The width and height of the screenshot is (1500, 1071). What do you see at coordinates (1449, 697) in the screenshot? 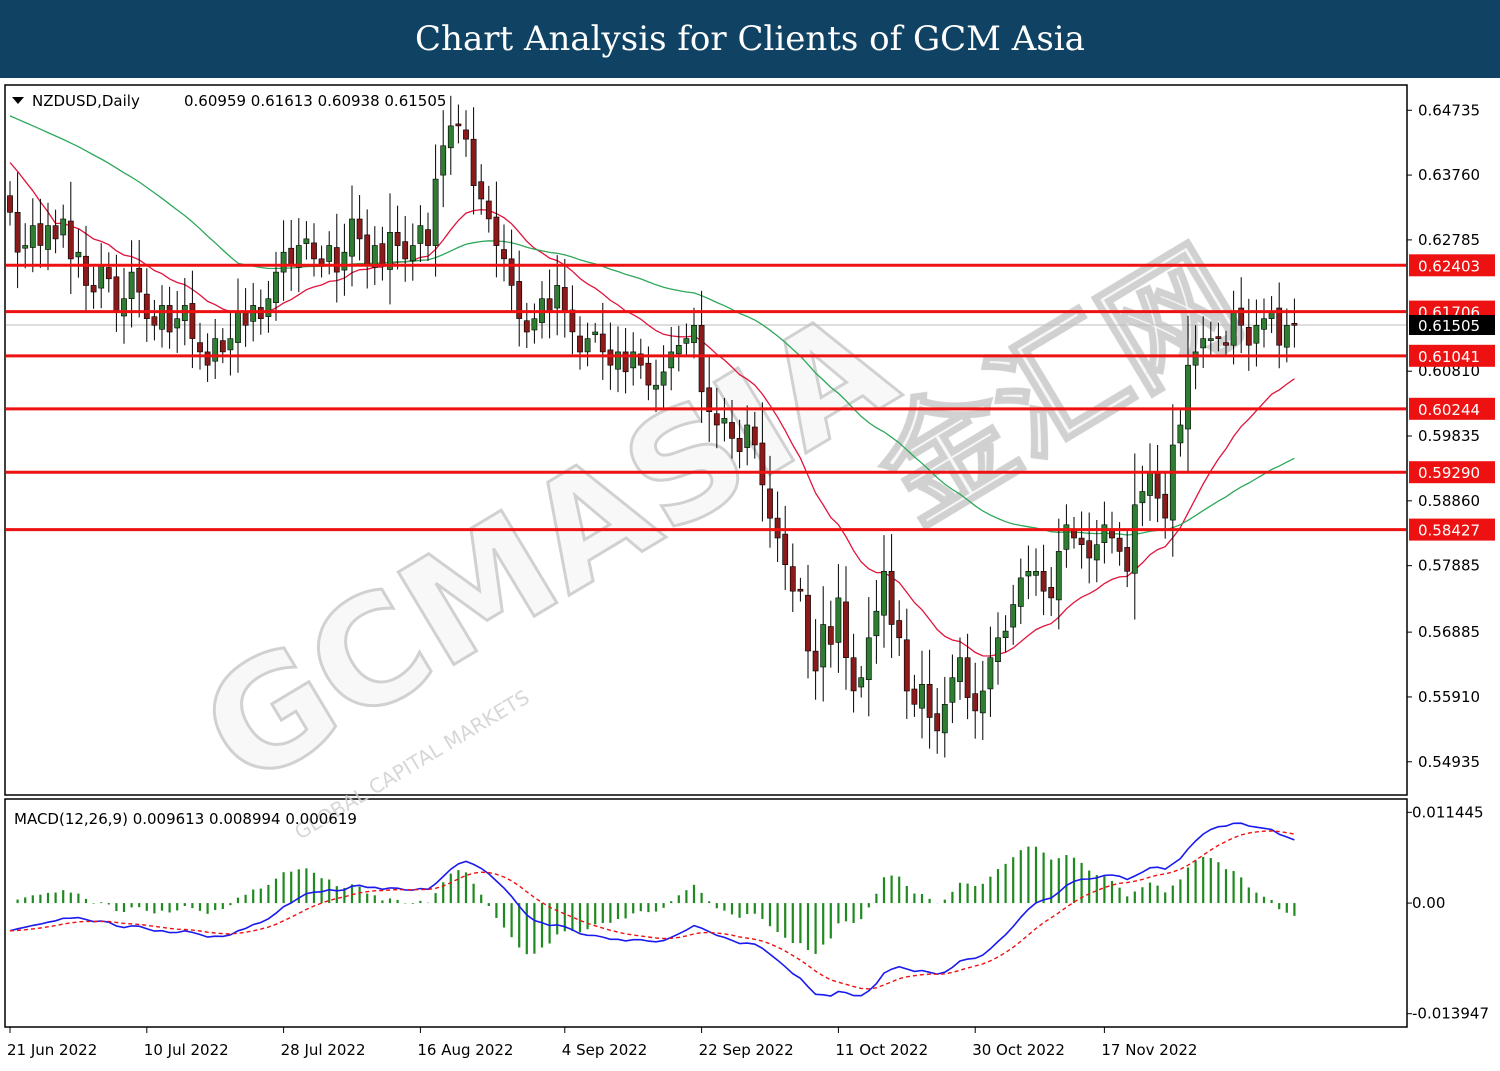
I see `price-tick-label: 0.55910` at bounding box center [1449, 697].